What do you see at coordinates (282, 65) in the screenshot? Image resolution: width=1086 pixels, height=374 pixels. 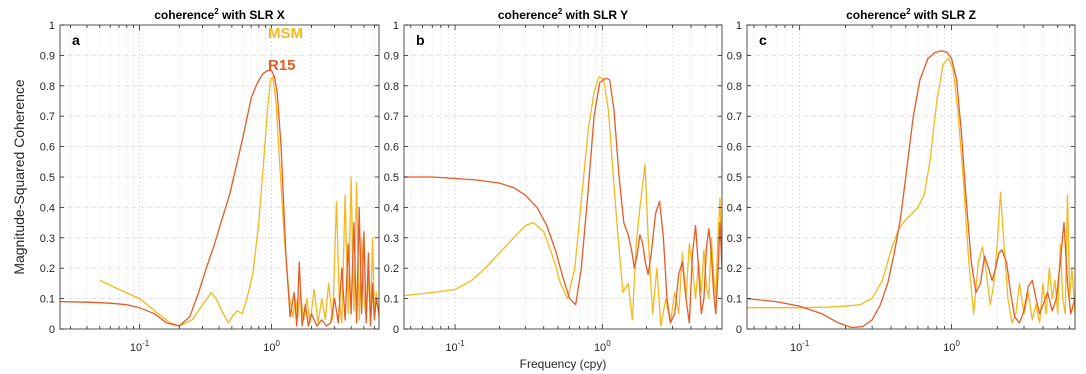 I see `legend-entry-r15: R15` at bounding box center [282, 65].